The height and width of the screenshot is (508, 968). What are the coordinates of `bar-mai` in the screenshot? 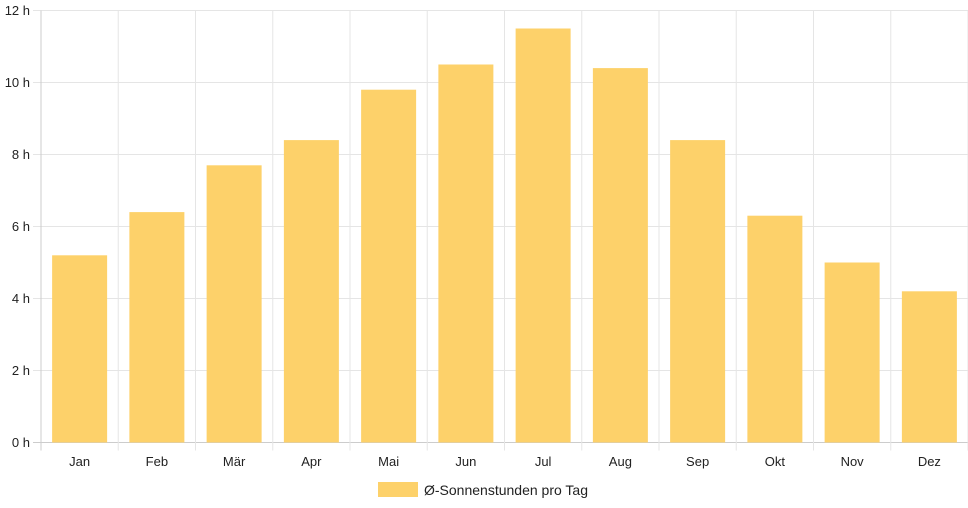 It's located at (389, 266).